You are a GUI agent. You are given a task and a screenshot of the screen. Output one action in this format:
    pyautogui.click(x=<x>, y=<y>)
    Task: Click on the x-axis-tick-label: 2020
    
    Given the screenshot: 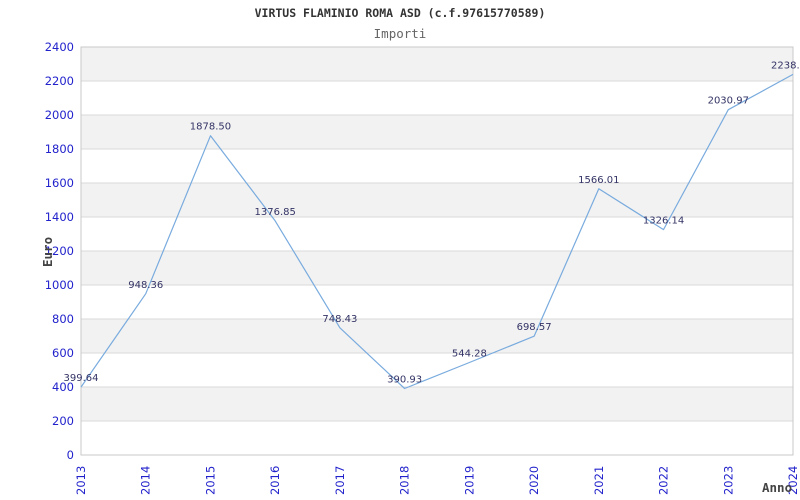 What is the action you would take?
    pyautogui.click(x=534, y=480)
    